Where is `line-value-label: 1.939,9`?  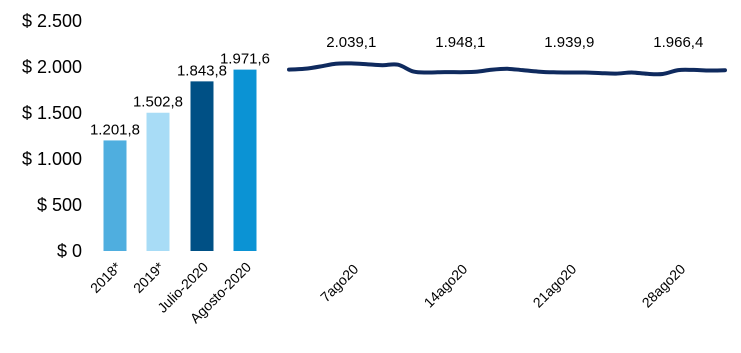 line-value-label: 1.939,9 is located at coordinates (569, 42).